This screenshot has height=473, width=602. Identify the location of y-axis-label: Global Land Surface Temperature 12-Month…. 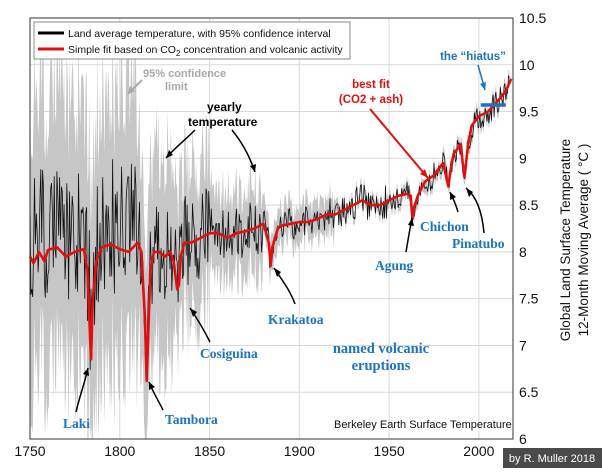
(574, 240).